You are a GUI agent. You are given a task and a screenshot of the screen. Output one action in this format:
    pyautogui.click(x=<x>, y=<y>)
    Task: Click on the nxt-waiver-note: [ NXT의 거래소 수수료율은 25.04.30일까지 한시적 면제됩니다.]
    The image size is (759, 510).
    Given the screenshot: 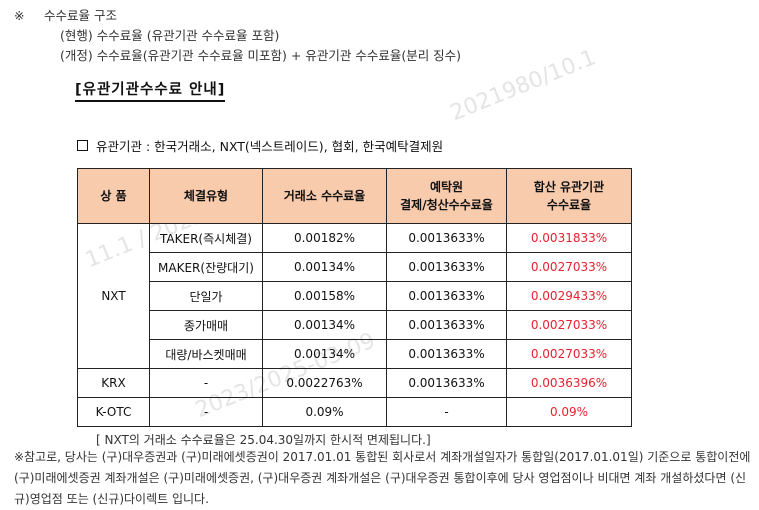 What is the action you would take?
    pyautogui.click(x=263, y=440)
    